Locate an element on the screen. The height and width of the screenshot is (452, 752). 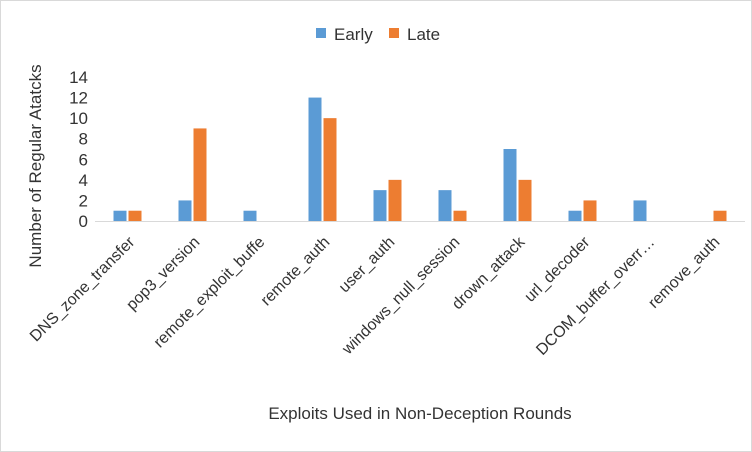
y-tick-label: 0 is located at coordinates (83, 221).